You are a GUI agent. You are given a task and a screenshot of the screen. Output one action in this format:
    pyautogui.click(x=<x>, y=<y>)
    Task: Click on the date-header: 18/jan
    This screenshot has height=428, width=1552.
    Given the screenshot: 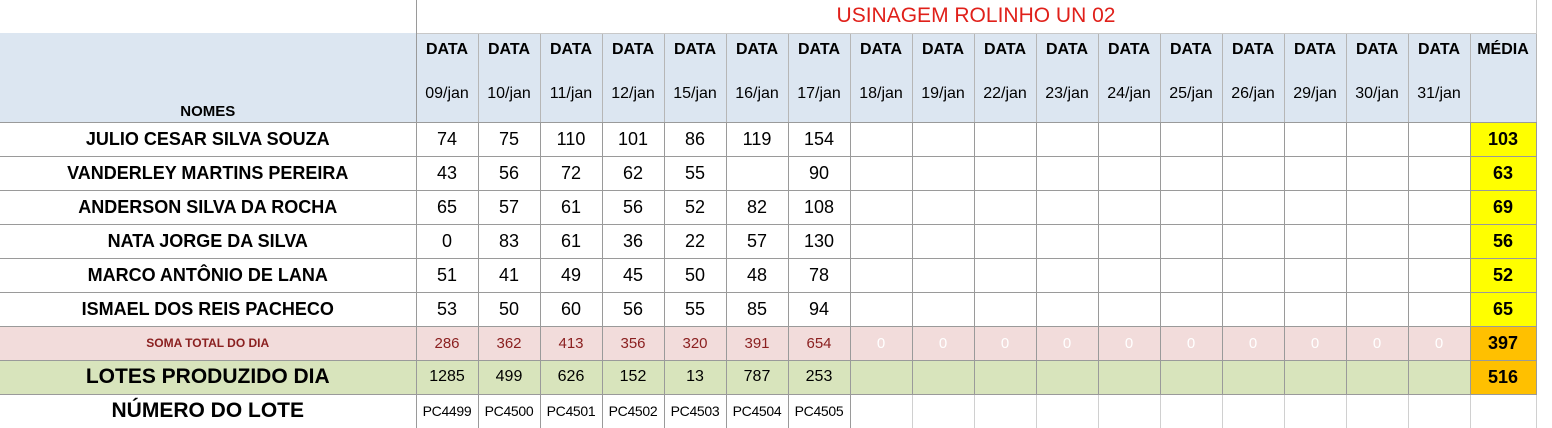 What is the action you would take?
    pyautogui.click(x=881, y=95)
    